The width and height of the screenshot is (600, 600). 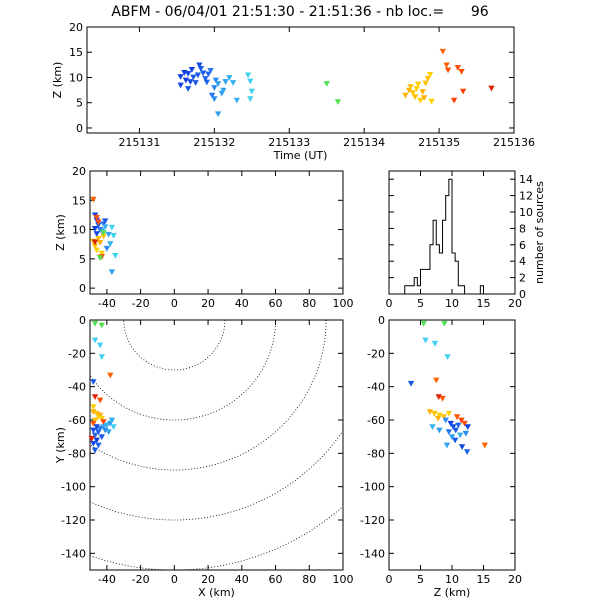 What do you see at coordinates (79, 230) in the screenshot?
I see `x_height-ytick-label: 10` at bounding box center [79, 230].